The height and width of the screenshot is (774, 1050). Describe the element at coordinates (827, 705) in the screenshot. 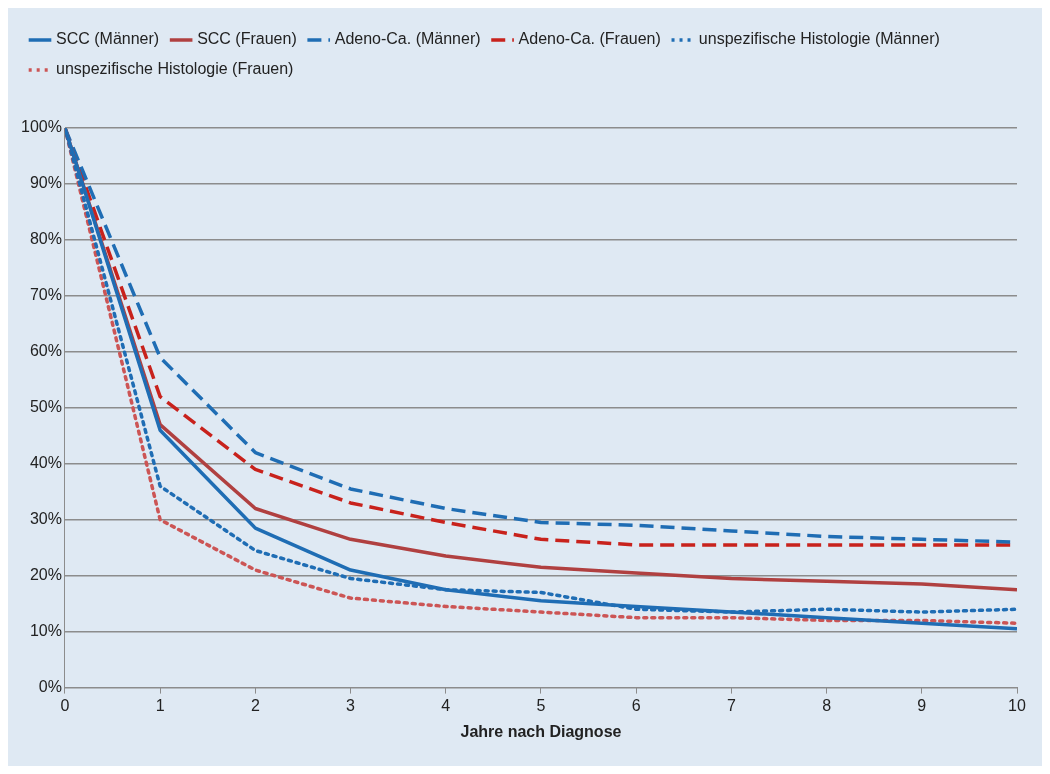

I see `x-tick-label: 8` at that location.